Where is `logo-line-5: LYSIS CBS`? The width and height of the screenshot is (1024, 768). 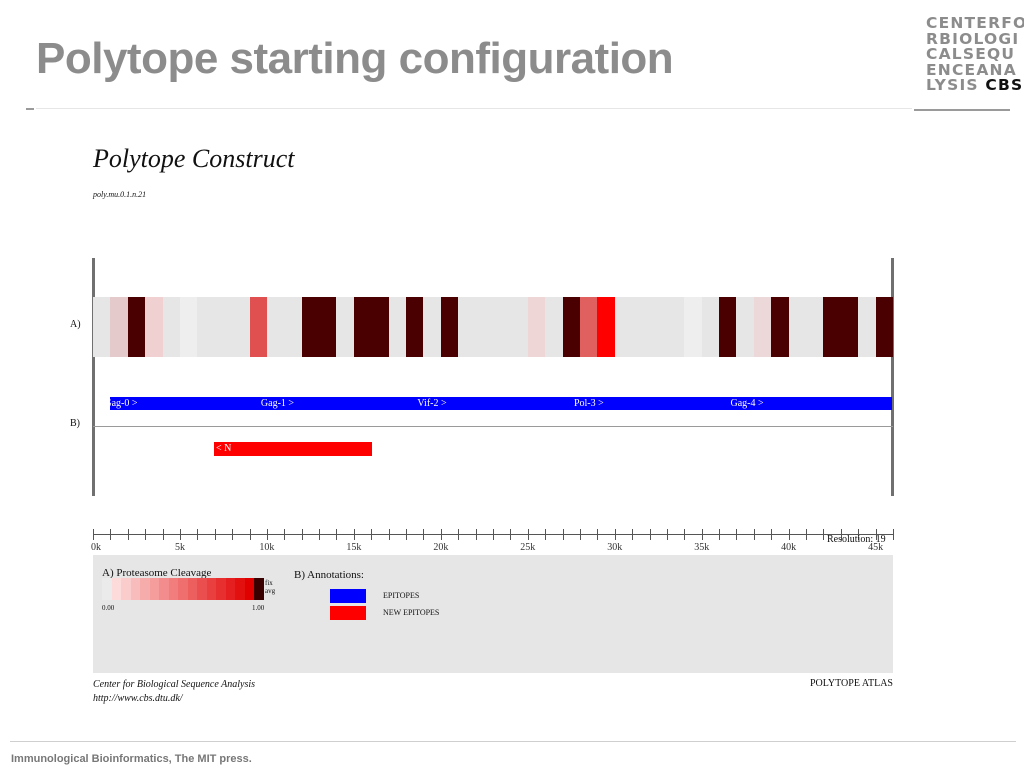 logo-line-5: LYSIS CBS is located at coordinates (974, 85).